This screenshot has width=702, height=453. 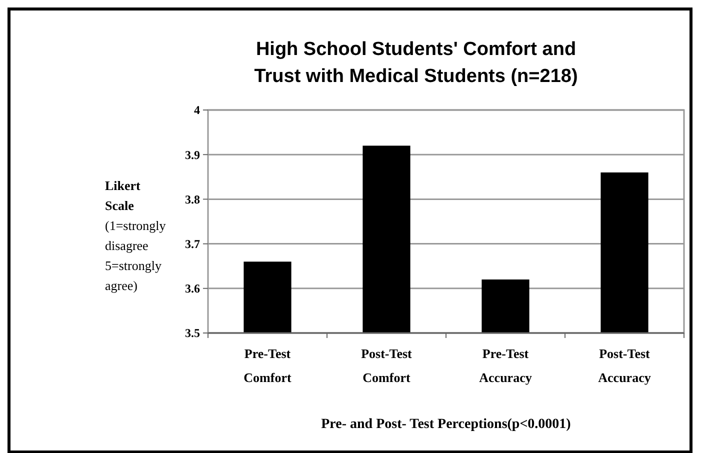 What do you see at coordinates (197, 110) in the screenshot?
I see `y-tick-label: 4` at bounding box center [197, 110].